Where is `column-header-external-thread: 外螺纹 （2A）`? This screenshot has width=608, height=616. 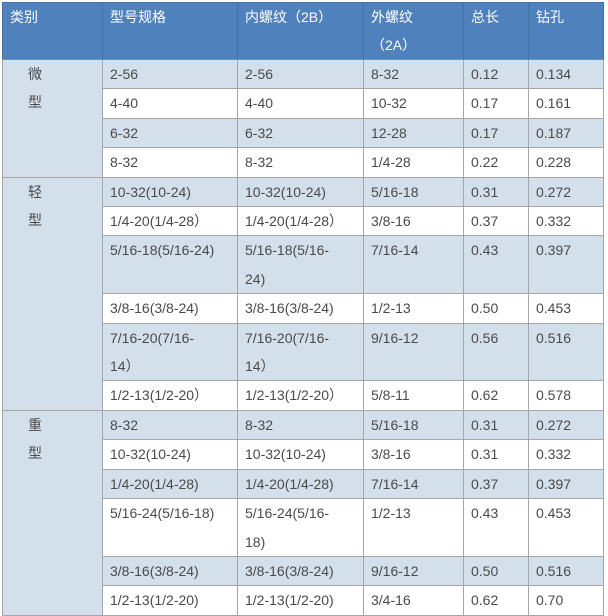
column-header-external-thread: 外螺纹 （2A） is located at coordinates (413, 31).